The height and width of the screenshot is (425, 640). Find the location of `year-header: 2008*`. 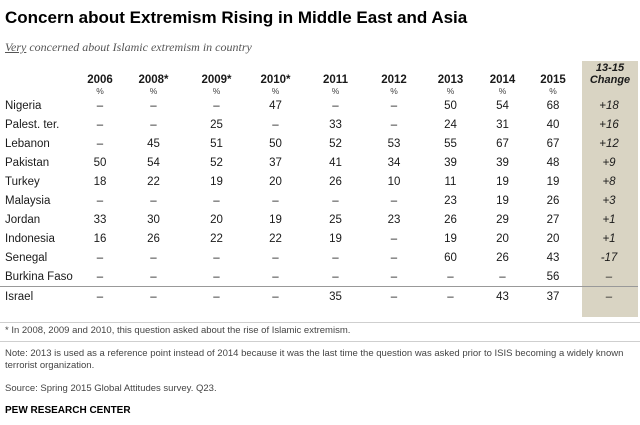

year-header: 2008* is located at coordinates (153, 80).